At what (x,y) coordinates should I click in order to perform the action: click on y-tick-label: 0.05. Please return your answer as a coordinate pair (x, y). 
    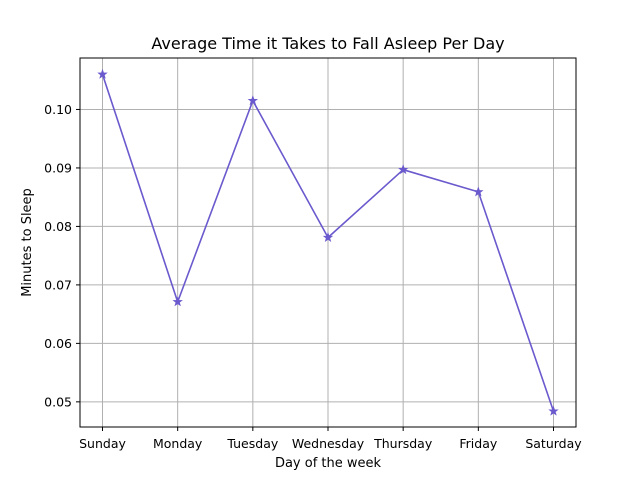
    Looking at the image, I should click on (58, 401).